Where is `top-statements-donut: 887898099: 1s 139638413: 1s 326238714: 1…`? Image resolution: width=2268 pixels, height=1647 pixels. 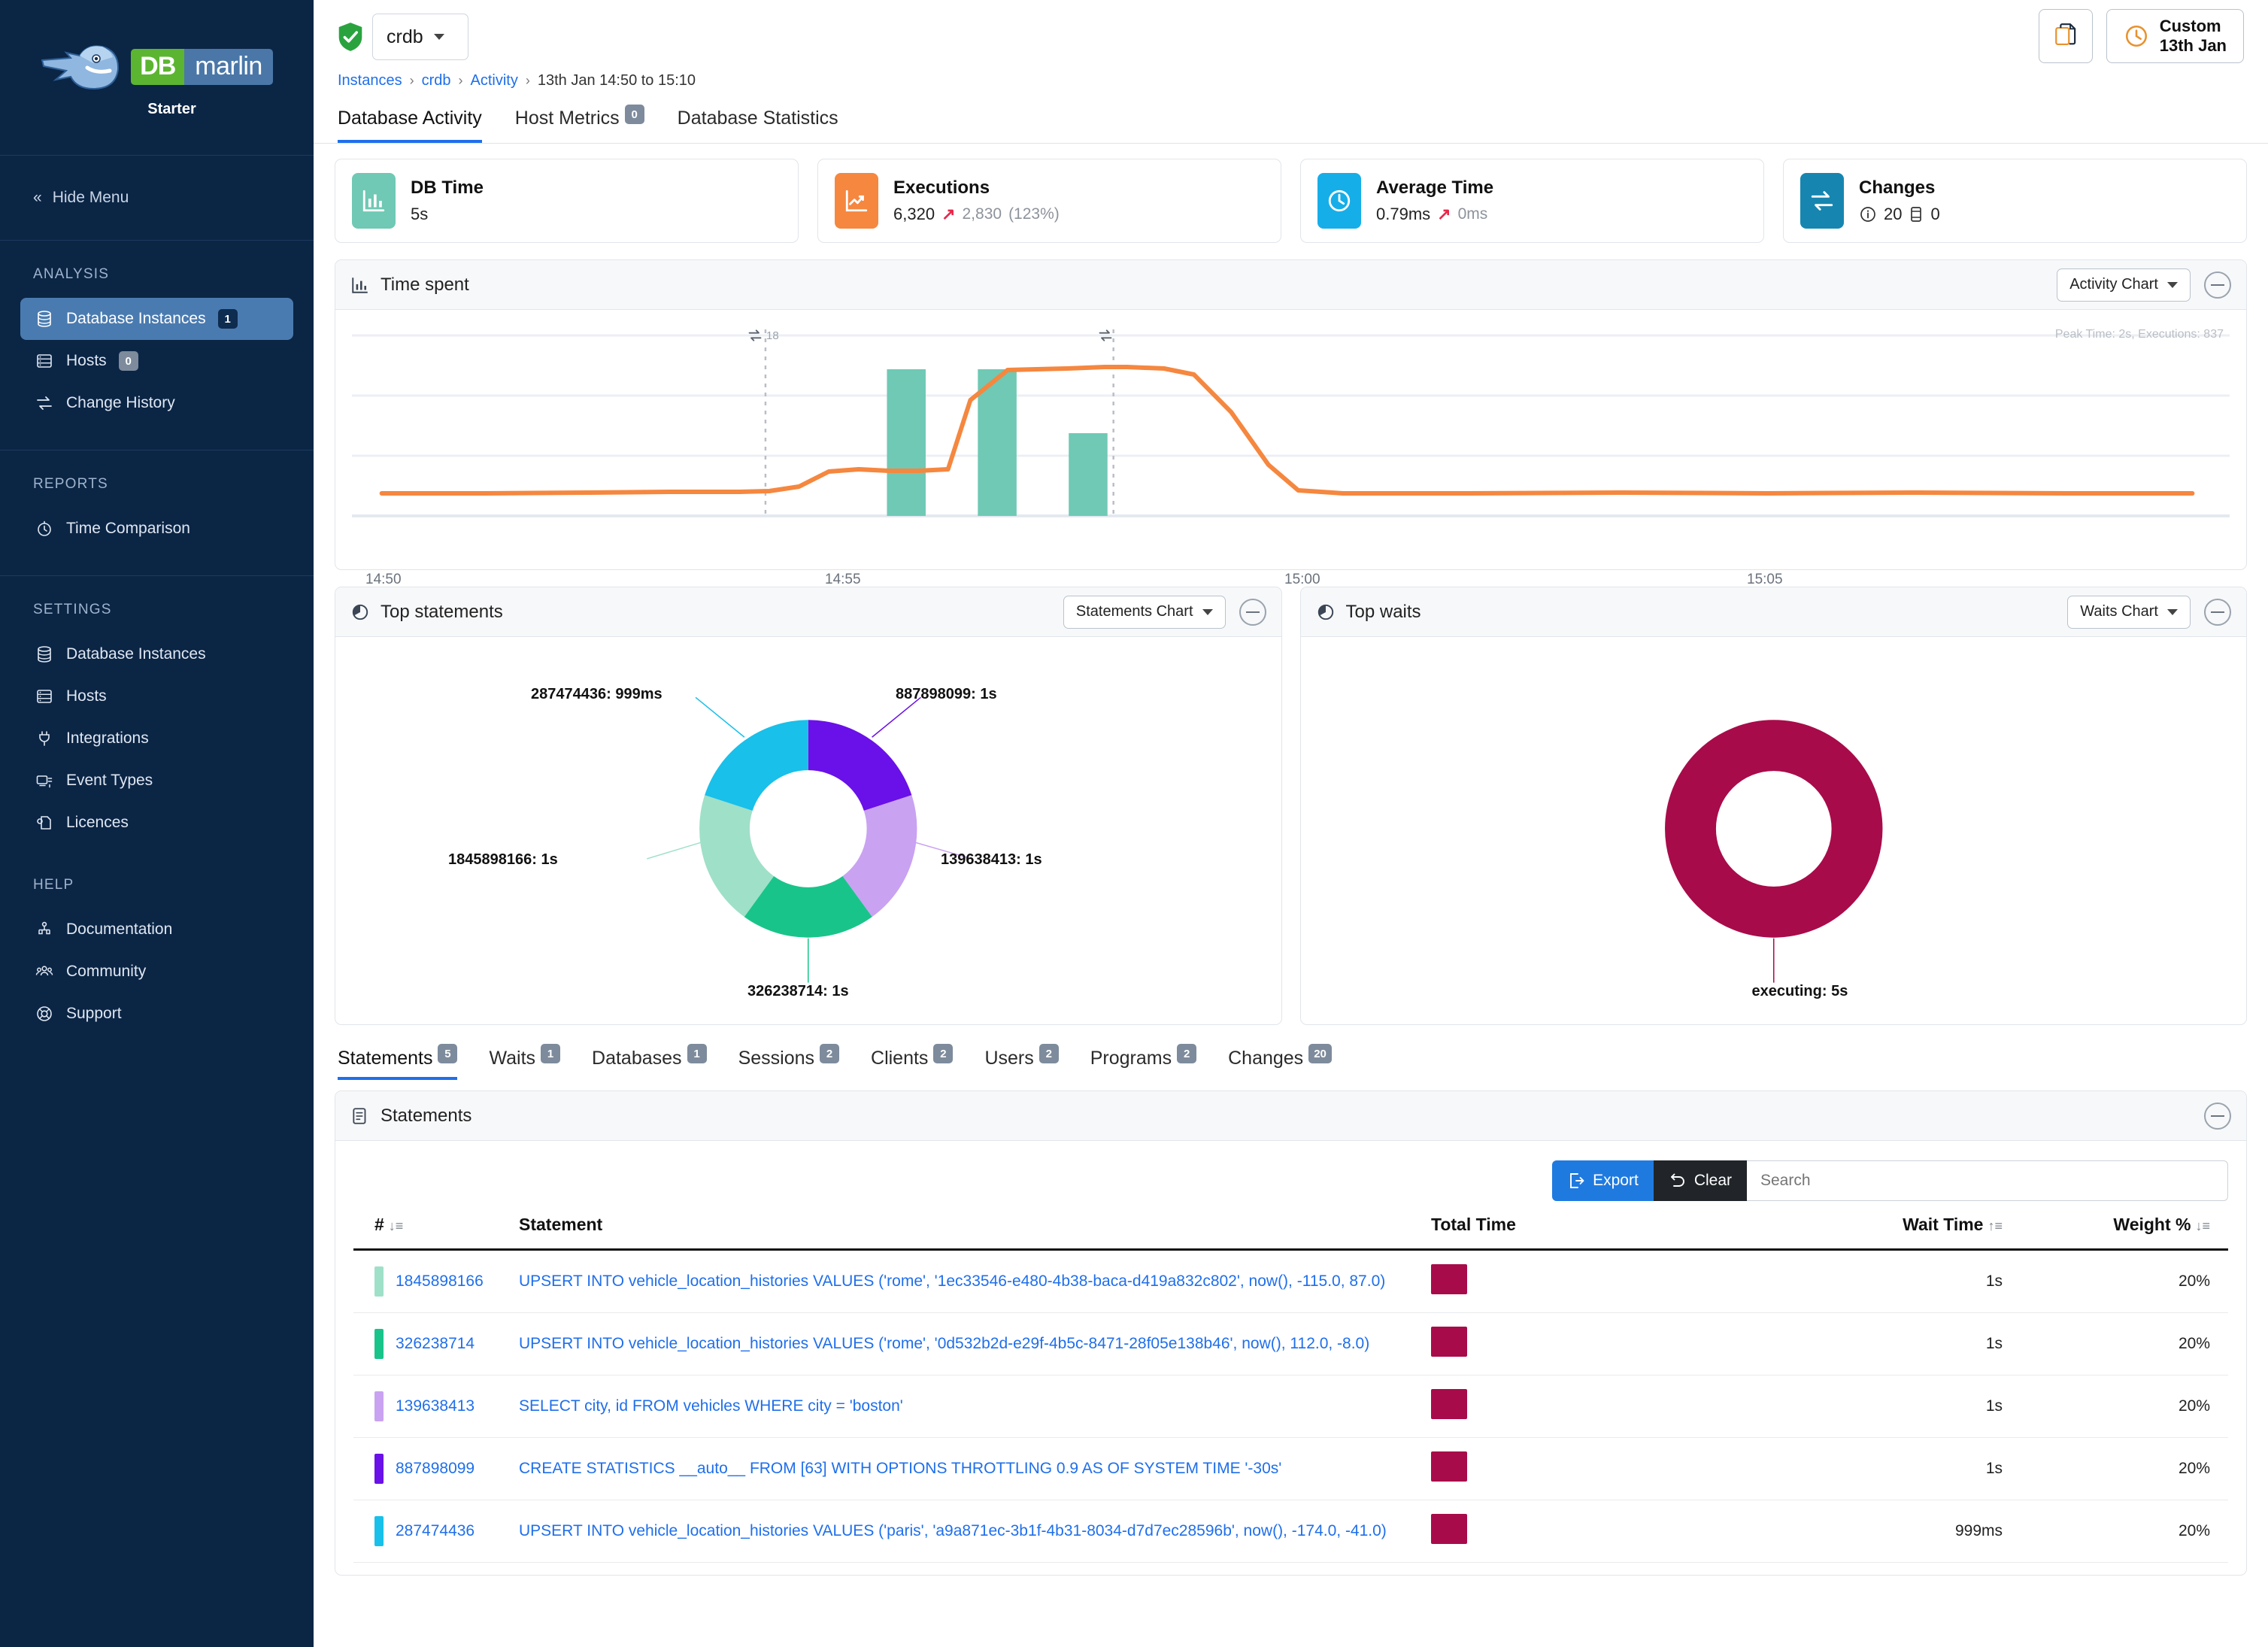 top-statements-donut: 887898099: 1s 139638413: 1s 326238714: 1… is located at coordinates (808, 831).